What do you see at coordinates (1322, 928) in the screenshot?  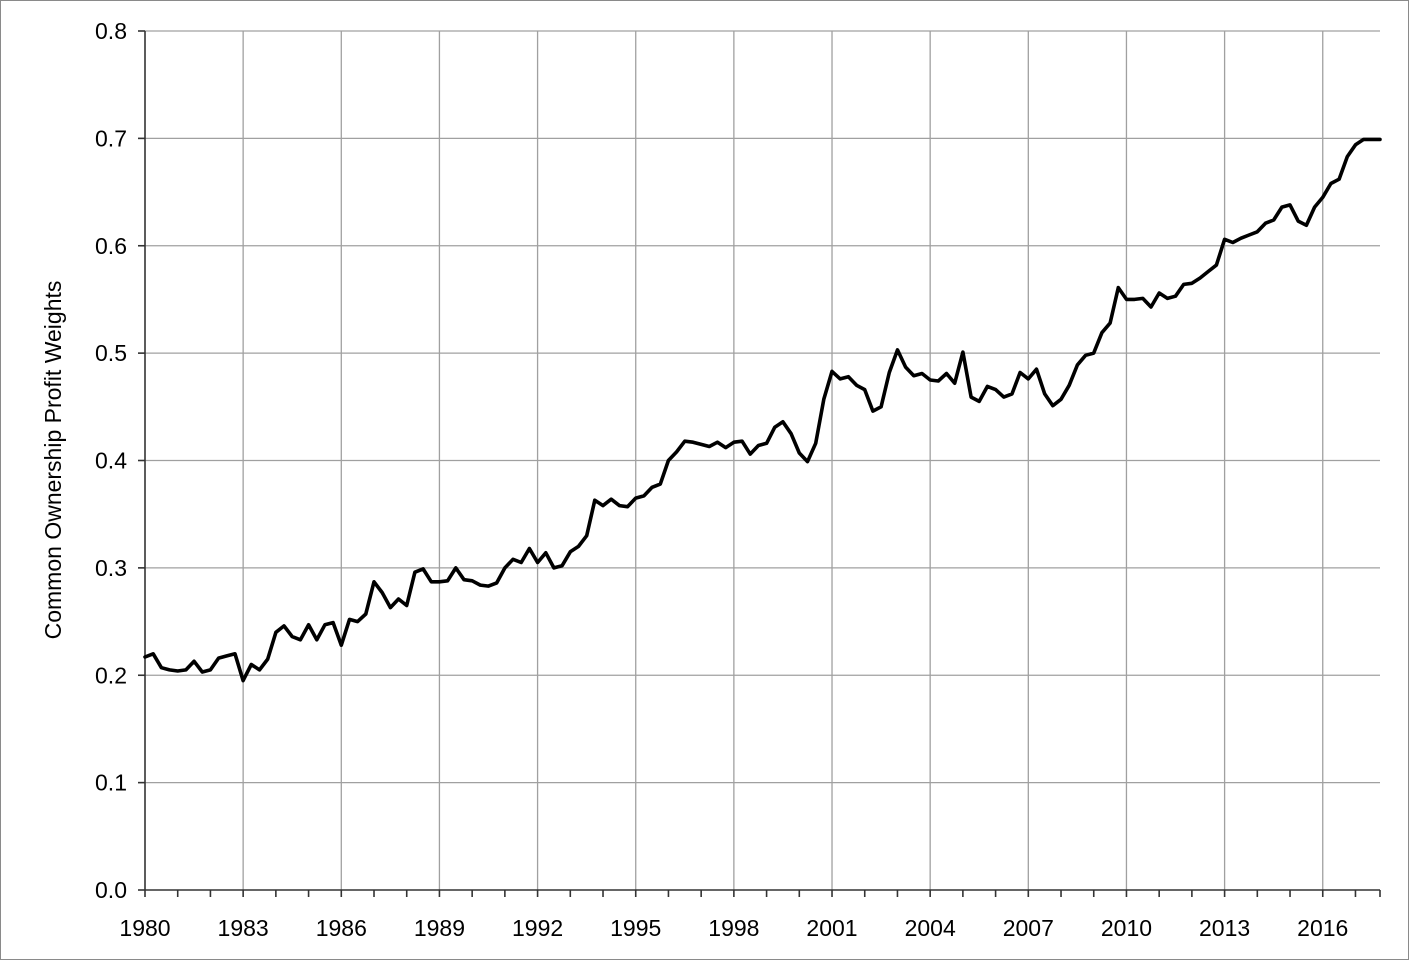 I see `x-tick-label: 2016` at bounding box center [1322, 928].